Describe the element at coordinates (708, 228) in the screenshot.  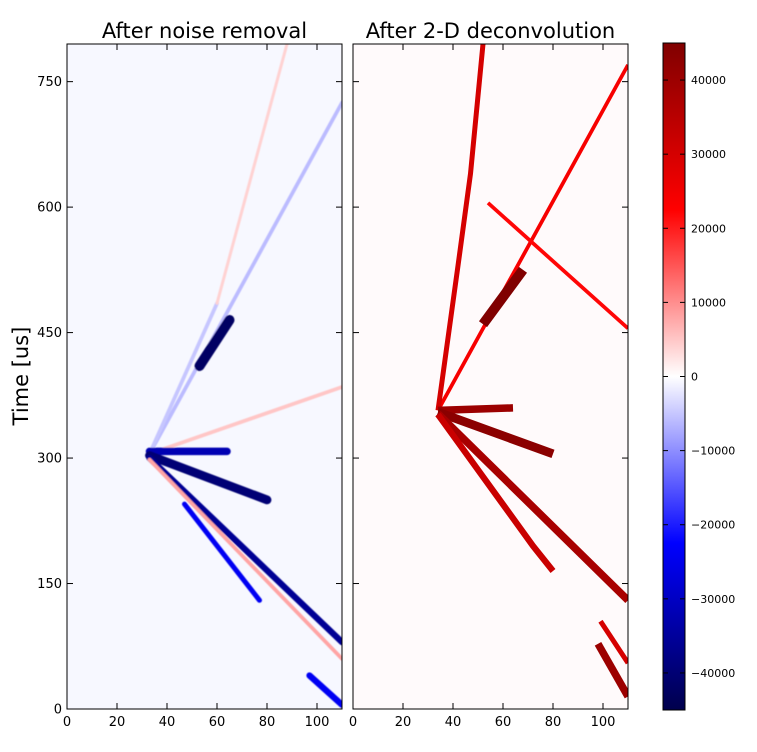
I see `colorbar-tick-label: 20000` at that location.